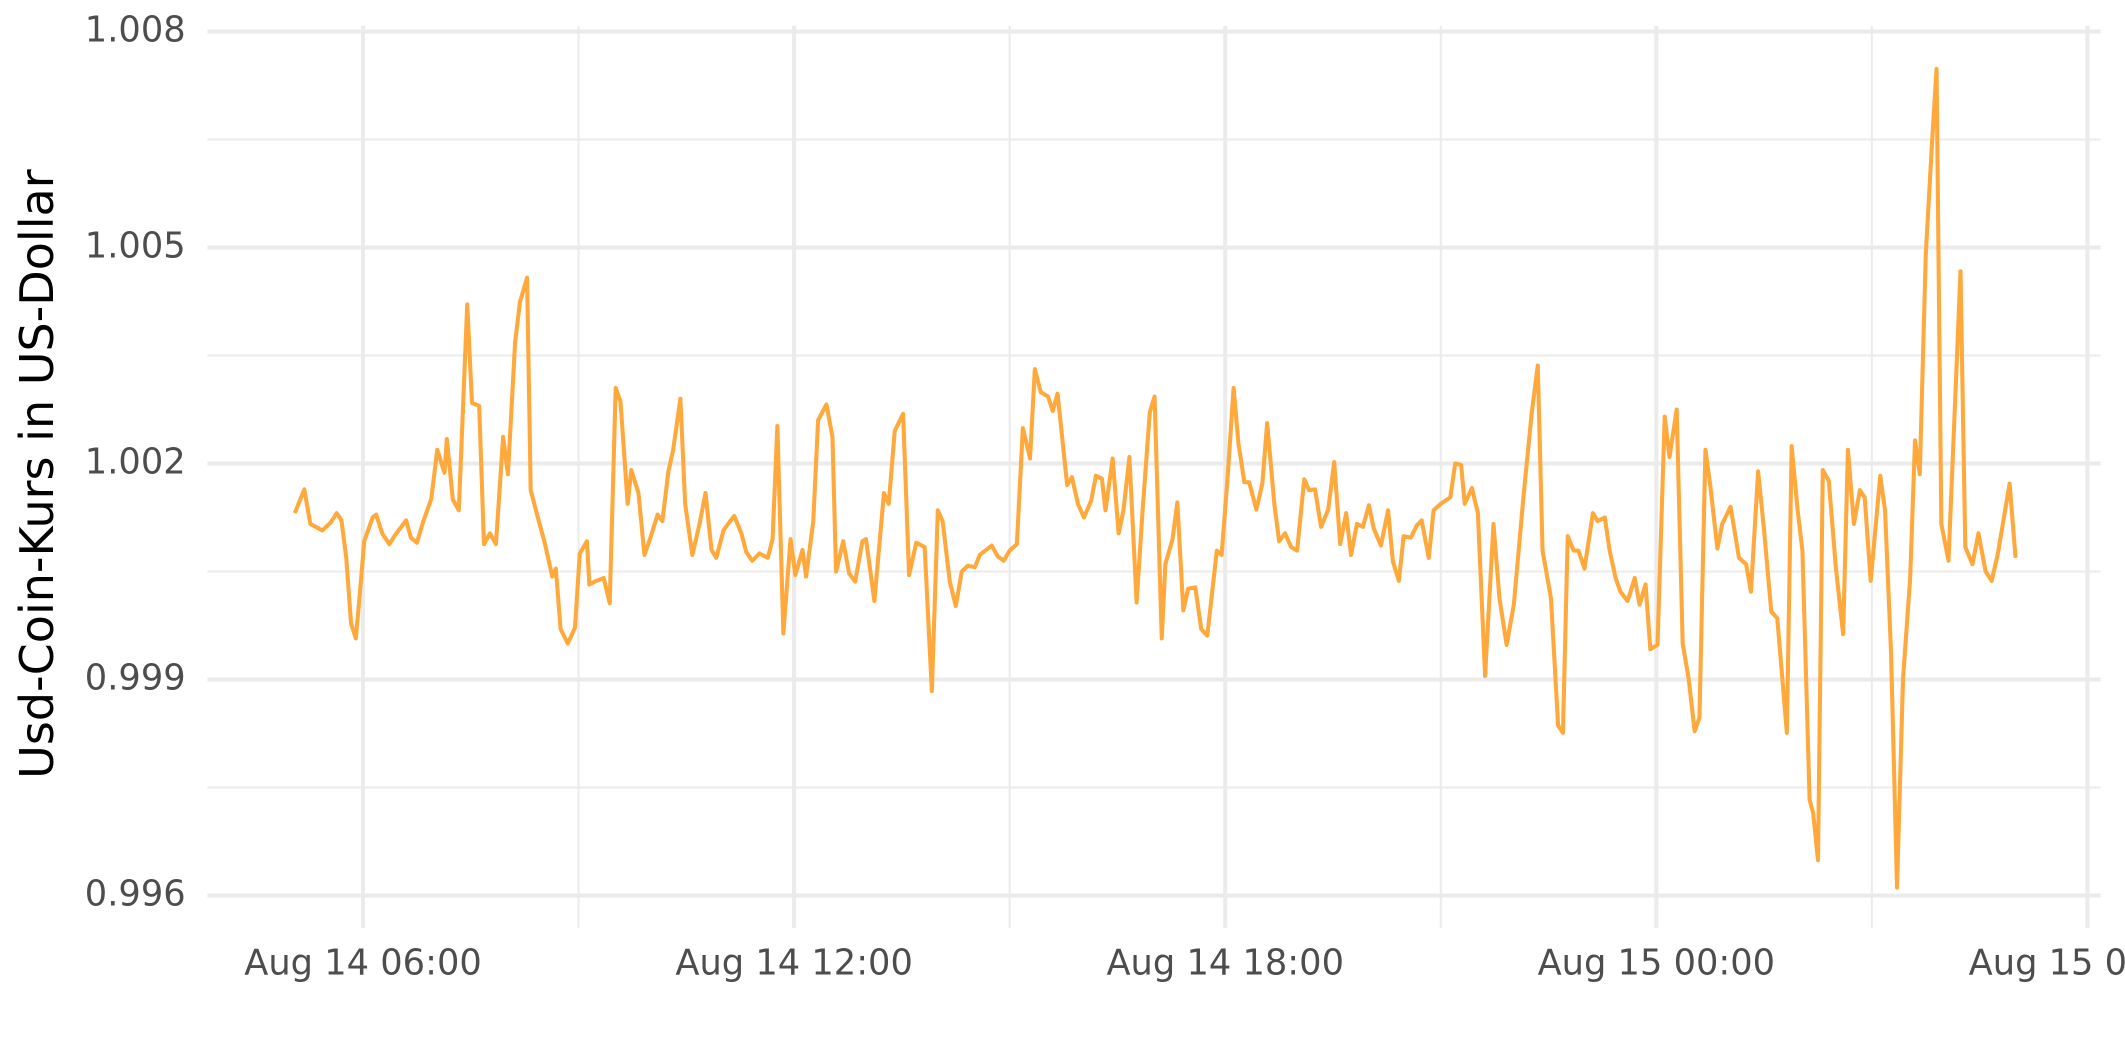  I want to click on x-tick-label: Aug 14 06:00, so click(363, 962).